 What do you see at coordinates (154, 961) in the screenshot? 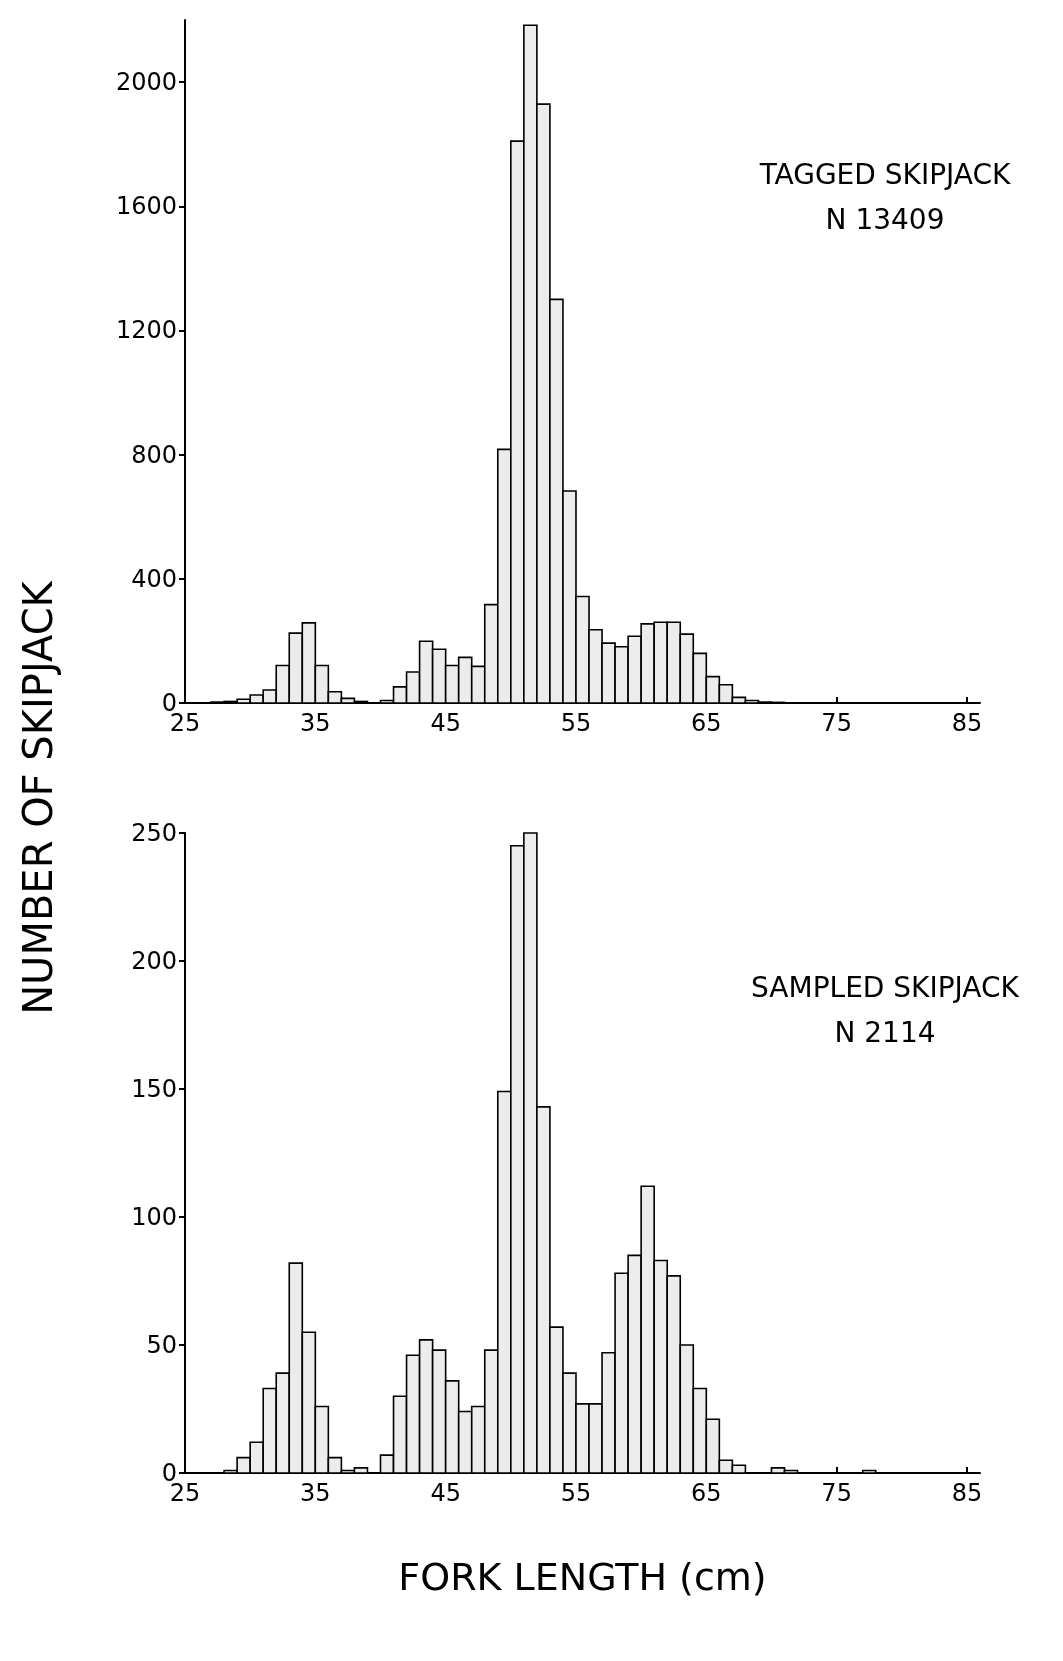
I see `y-tick-label: 200` at bounding box center [154, 961].